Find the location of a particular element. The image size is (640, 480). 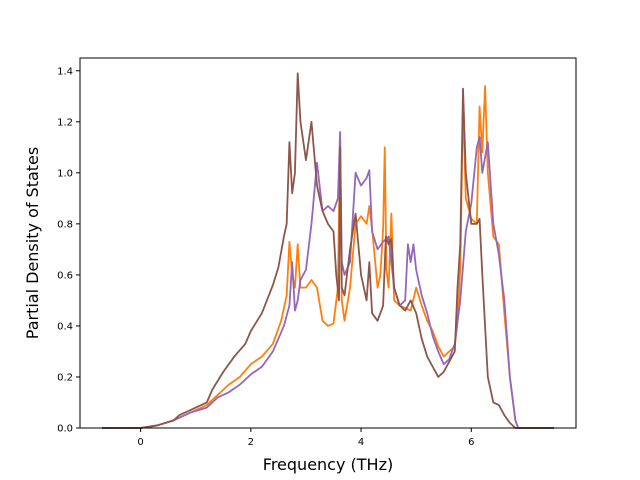

y-tick-label: 0.6 is located at coordinates (65, 275).